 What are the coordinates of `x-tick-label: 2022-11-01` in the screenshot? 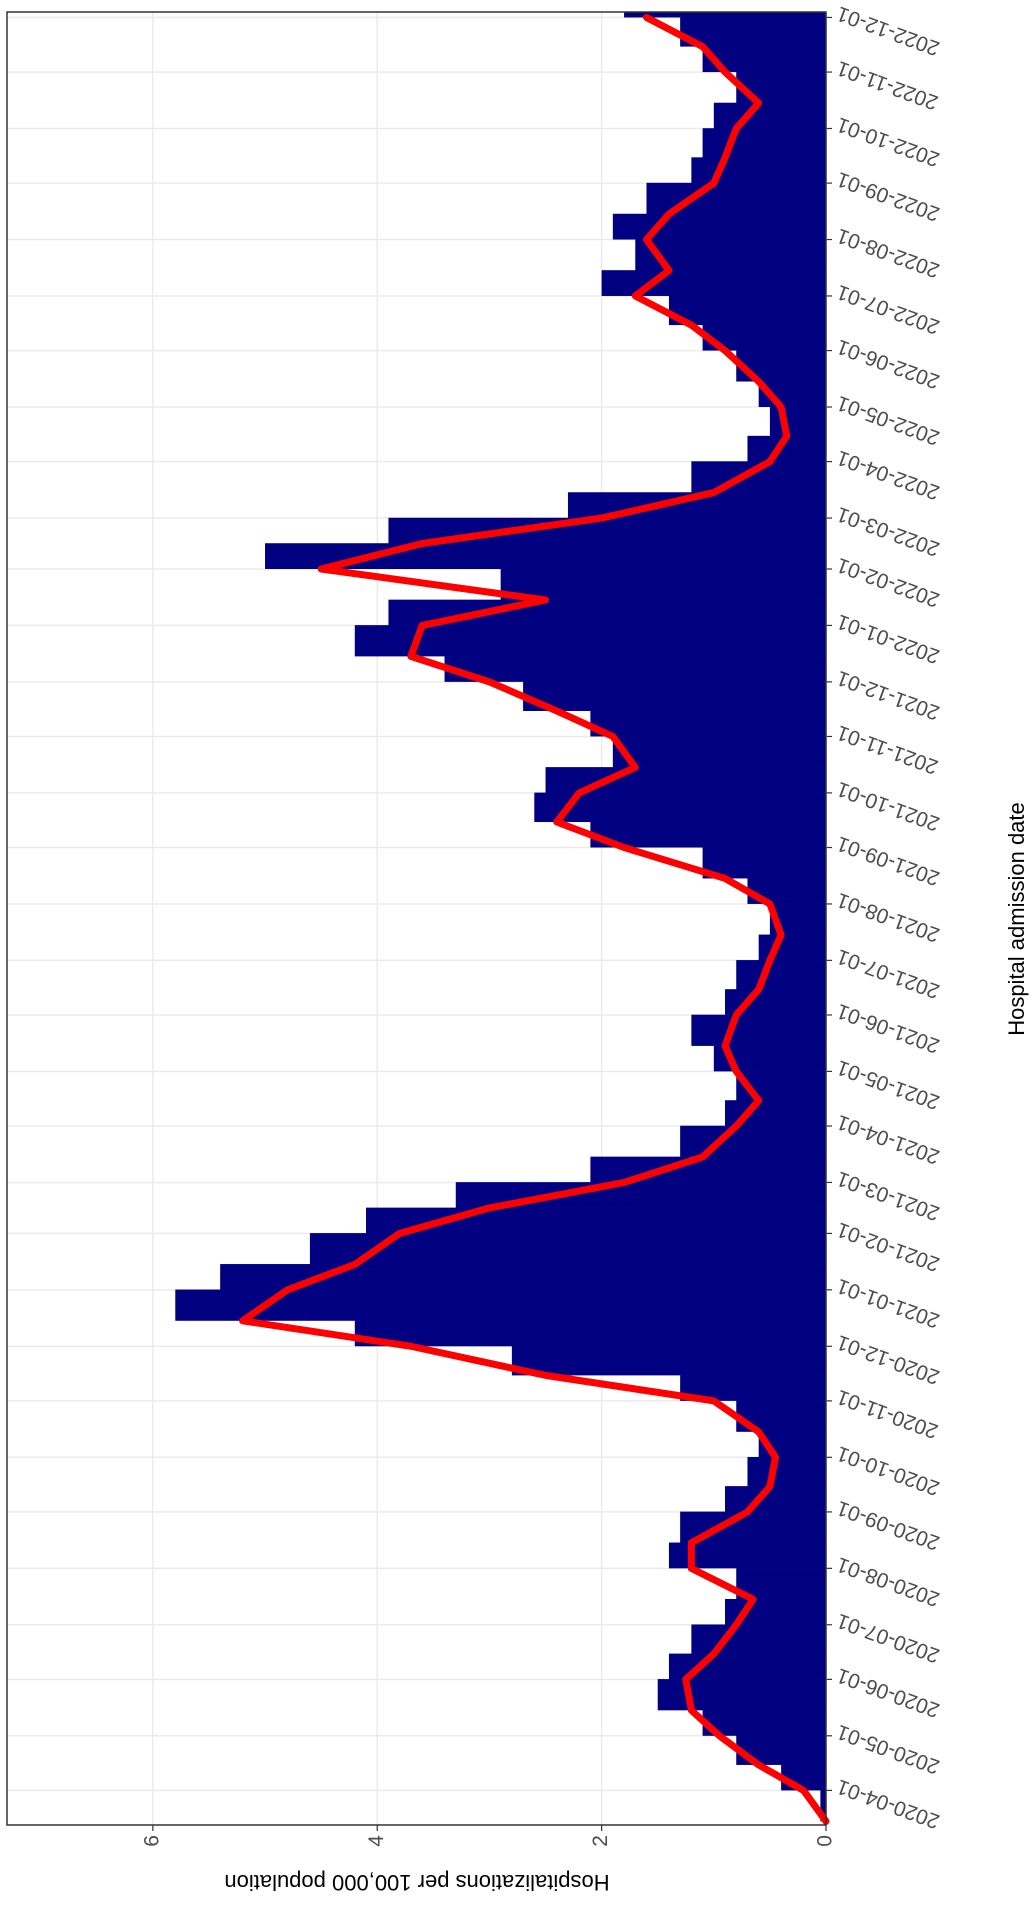 It's located at (887, 85).